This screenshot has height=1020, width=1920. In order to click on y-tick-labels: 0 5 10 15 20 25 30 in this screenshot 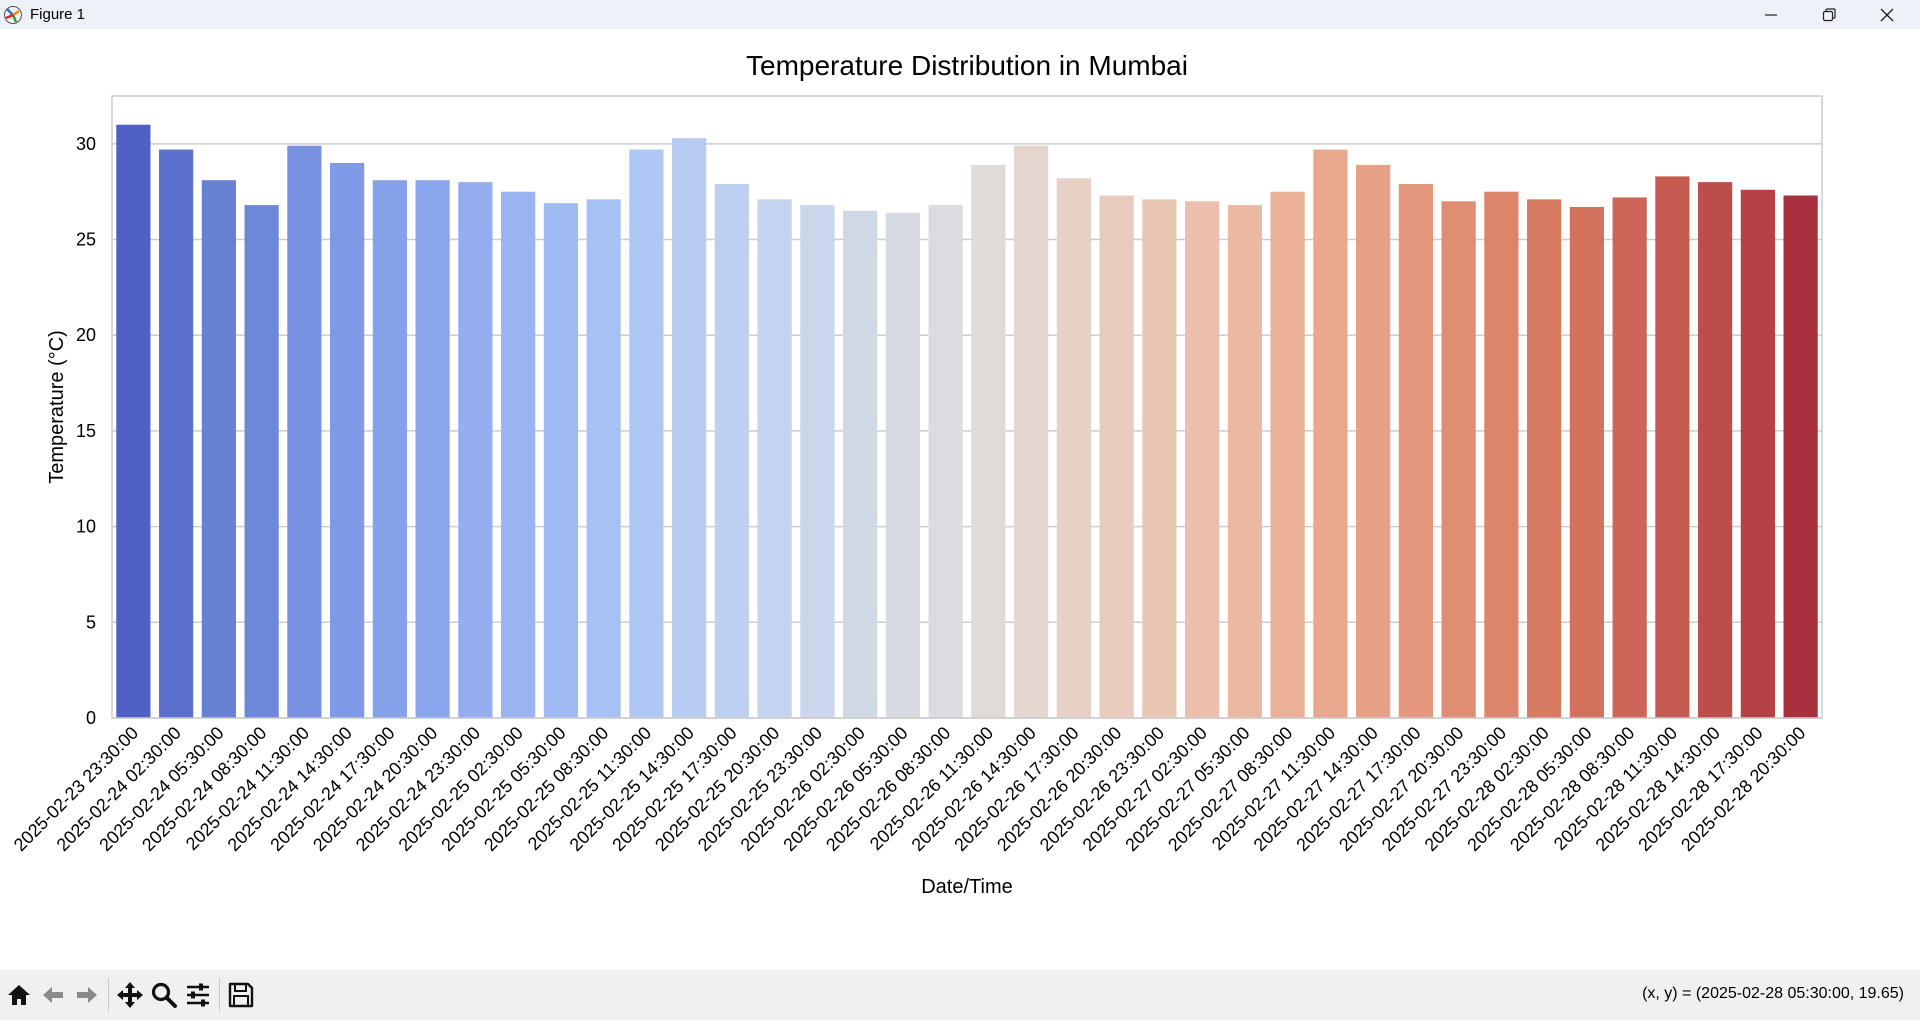, I will do `click(86, 431)`.